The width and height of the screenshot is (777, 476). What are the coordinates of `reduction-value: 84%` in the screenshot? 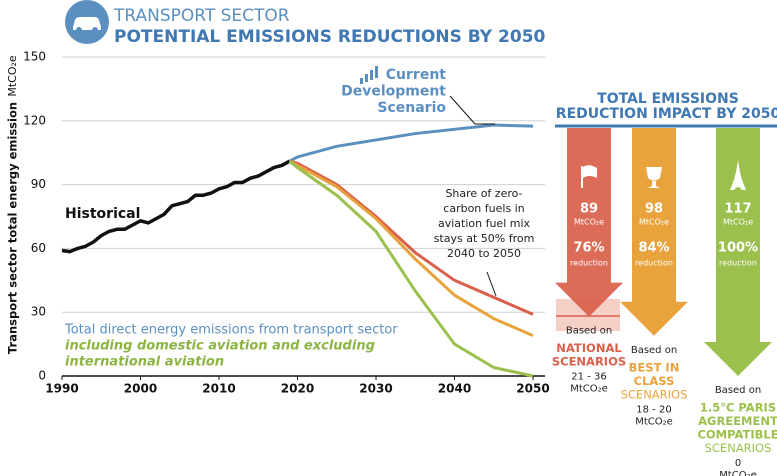 It's located at (653, 248).